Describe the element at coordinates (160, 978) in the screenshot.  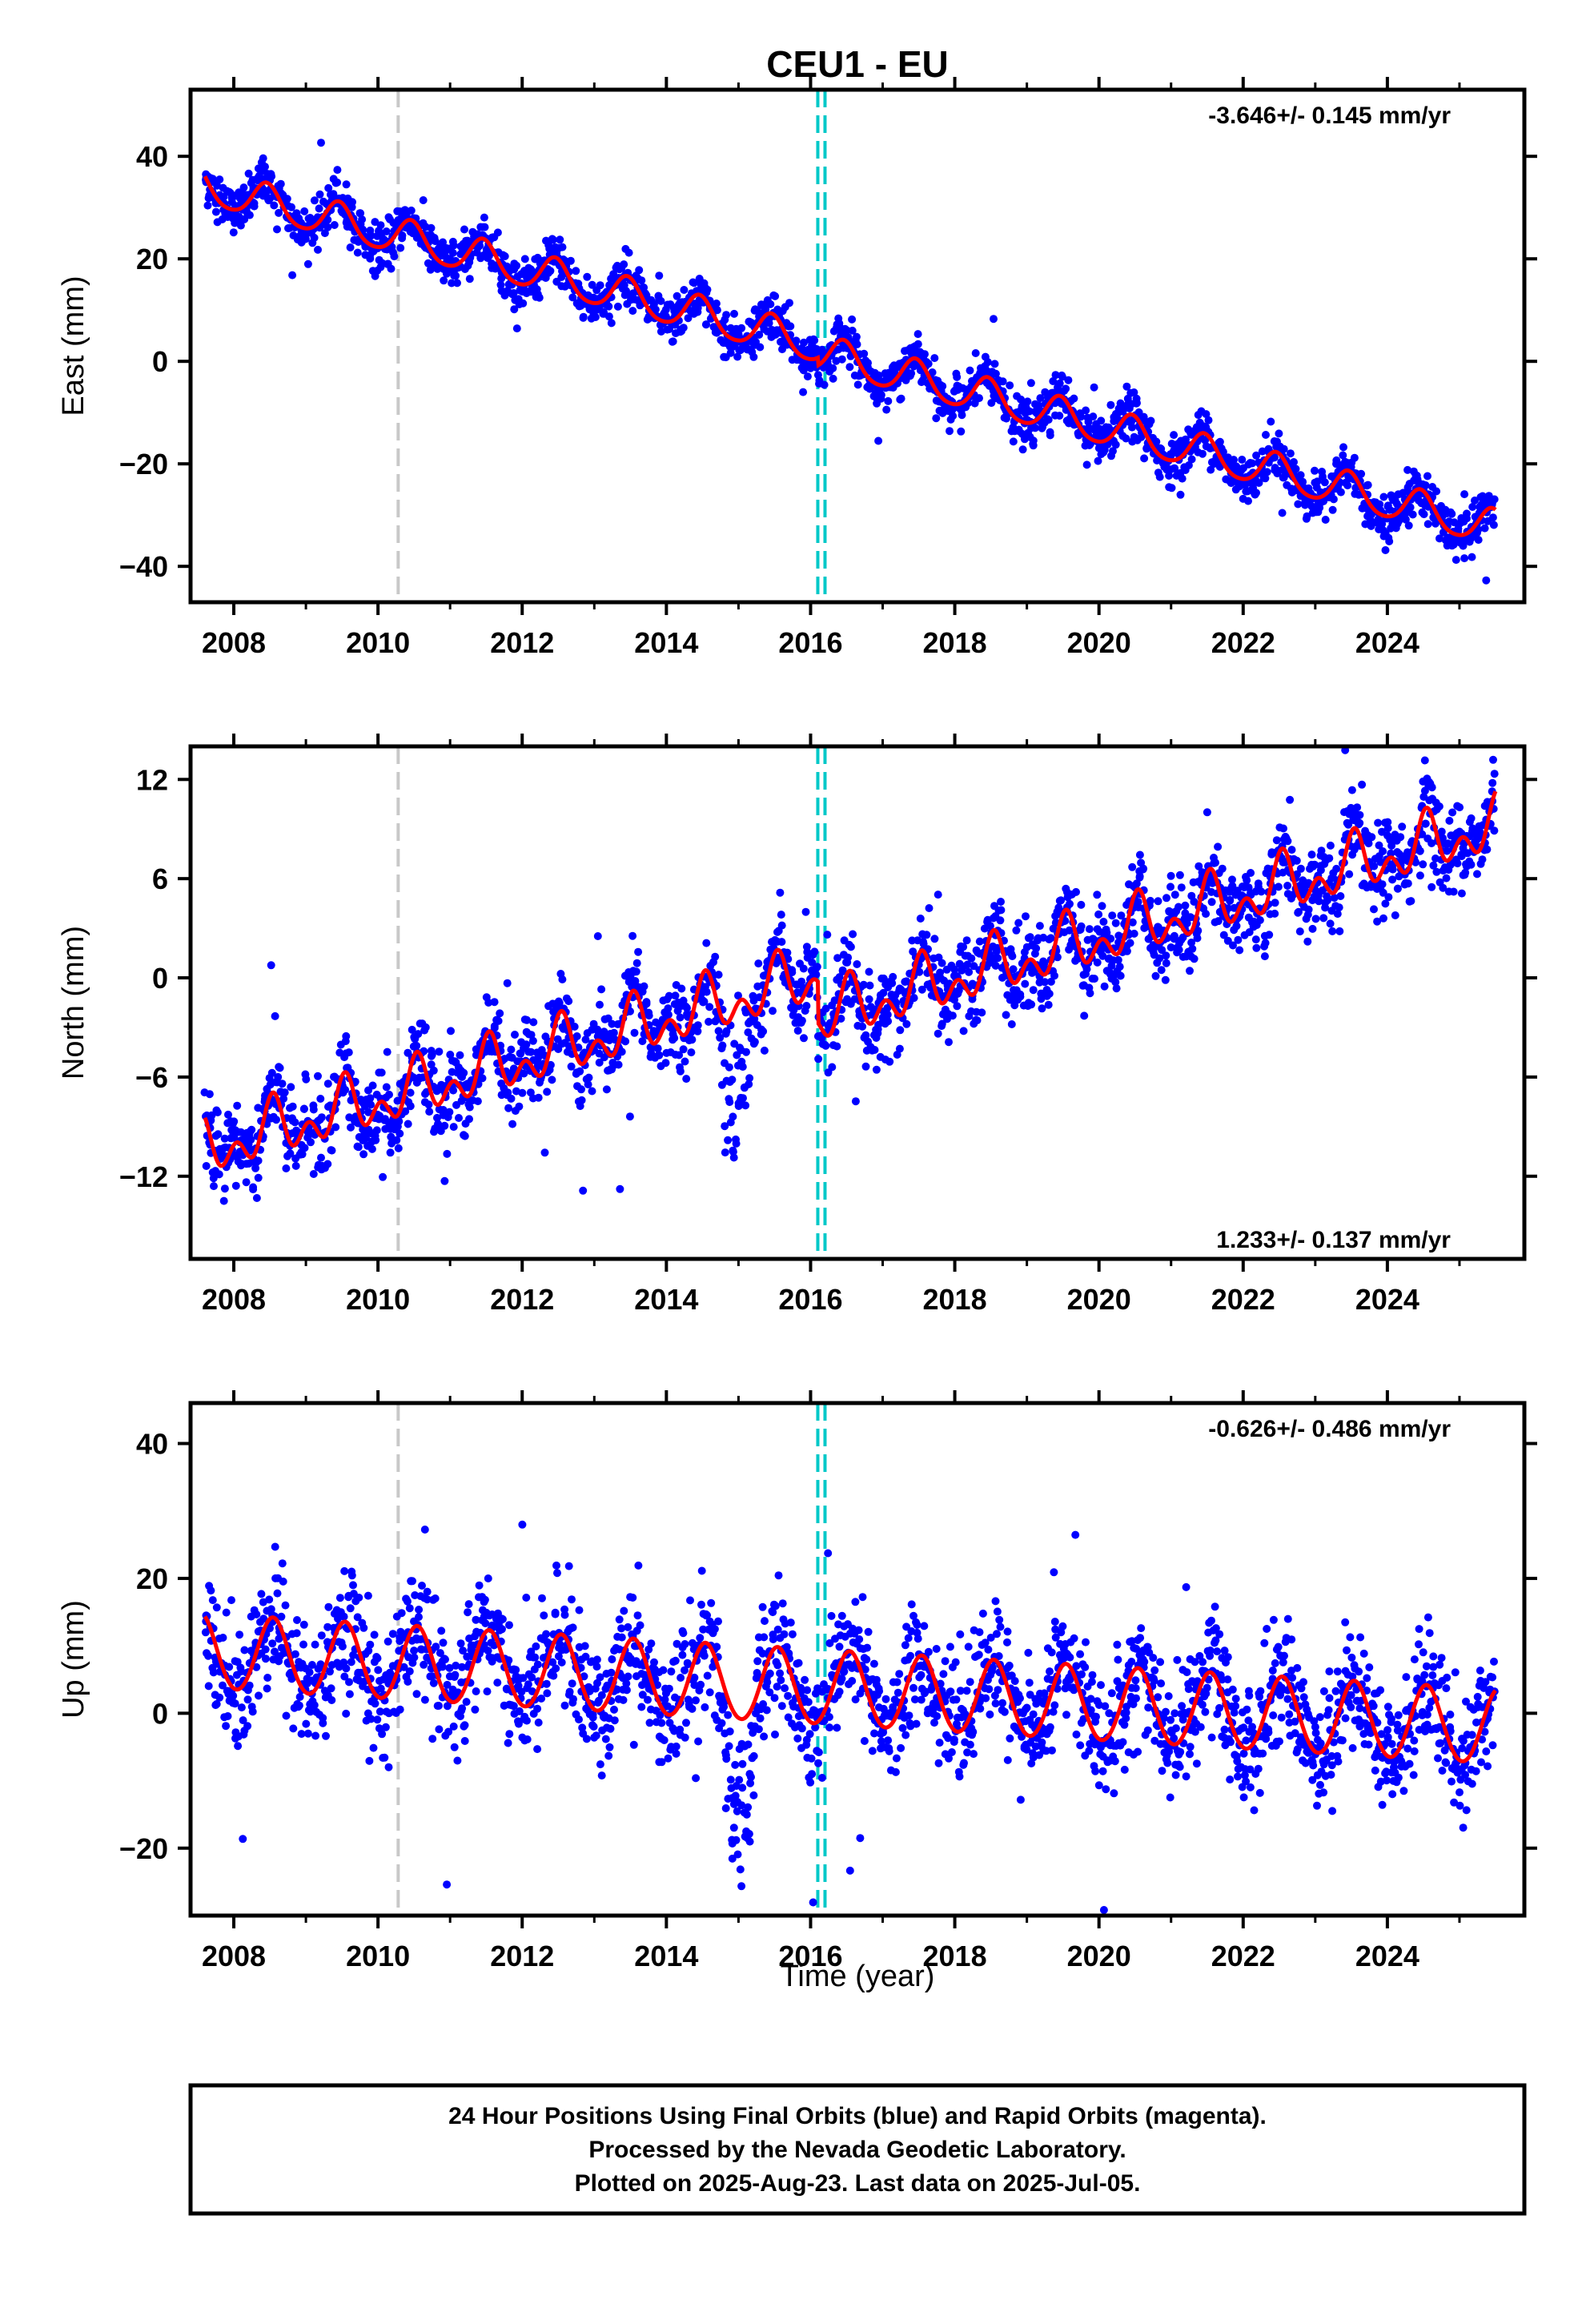
I see `north-y-tick-label: 0` at that location.